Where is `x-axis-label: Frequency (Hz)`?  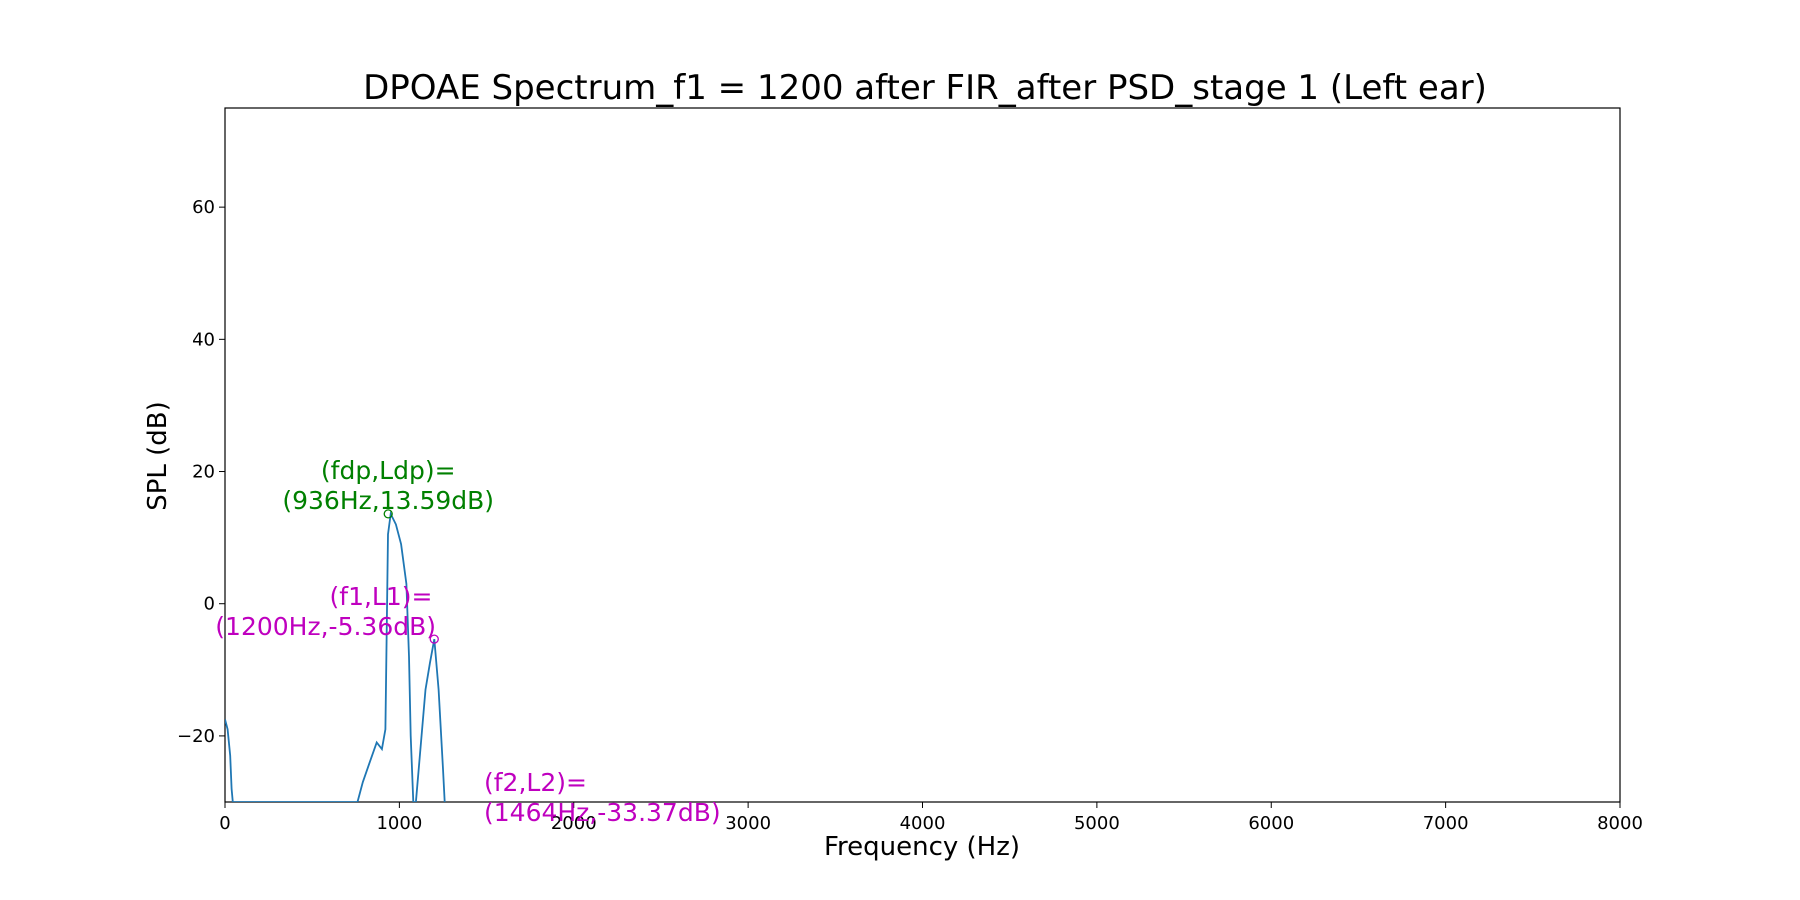
x-axis-label: Frequency (Hz) is located at coordinates (922, 847).